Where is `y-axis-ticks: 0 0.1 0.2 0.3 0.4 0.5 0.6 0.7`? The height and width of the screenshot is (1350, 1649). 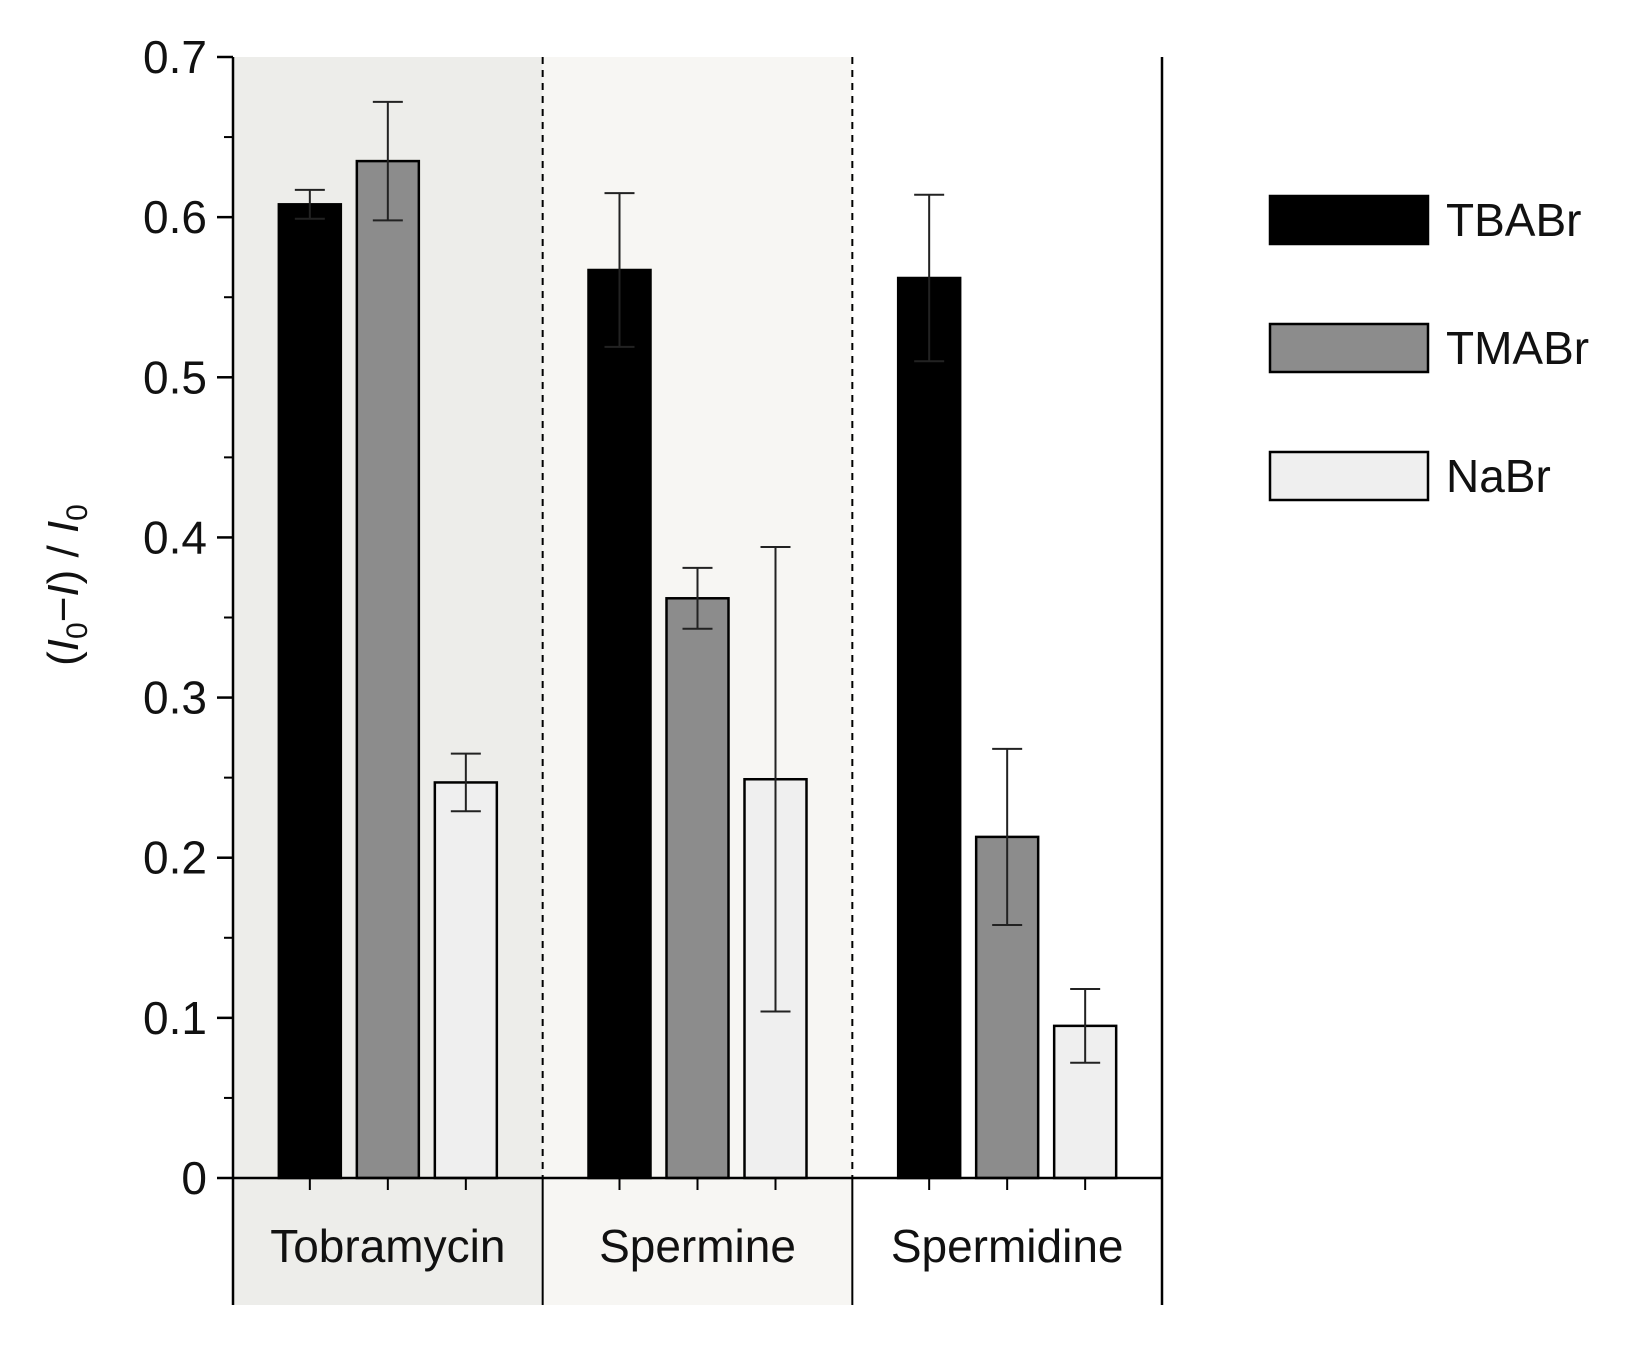 y-axis-ticks: 0 0.1 0.2 0.3 0.4 0.5 0.6 0.7 is located at coordinates (188, 617).